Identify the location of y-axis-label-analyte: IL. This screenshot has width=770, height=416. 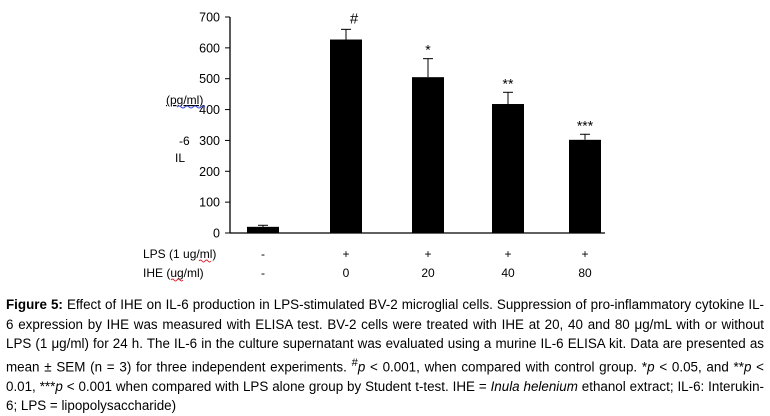
(180, 158).